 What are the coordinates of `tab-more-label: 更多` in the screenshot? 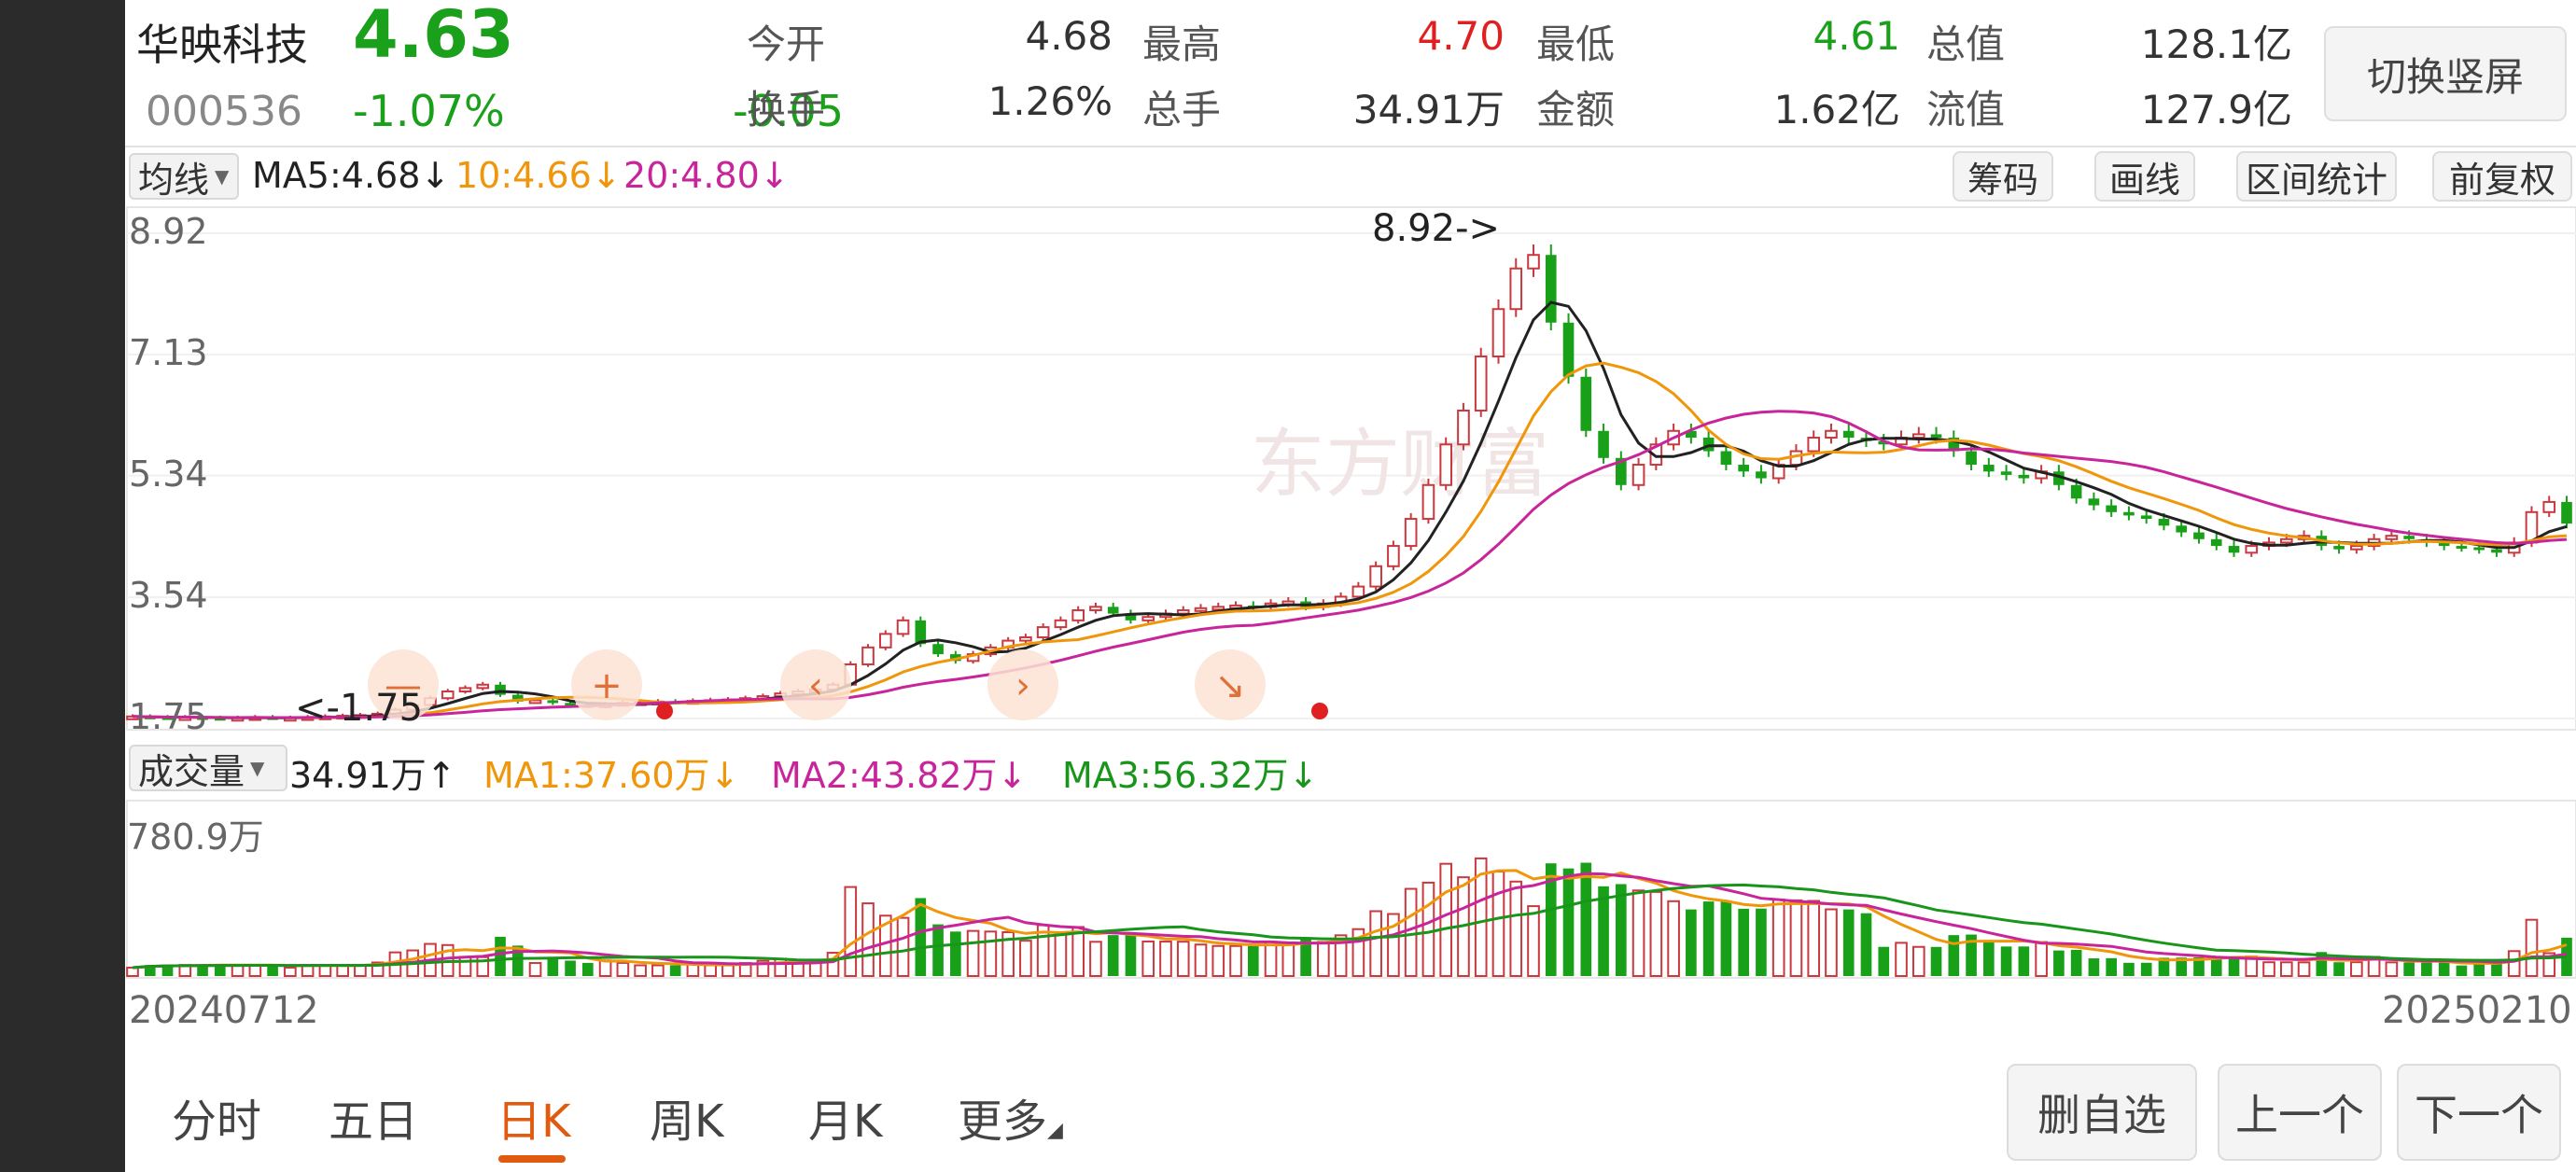 It's located at (1003, 1121).